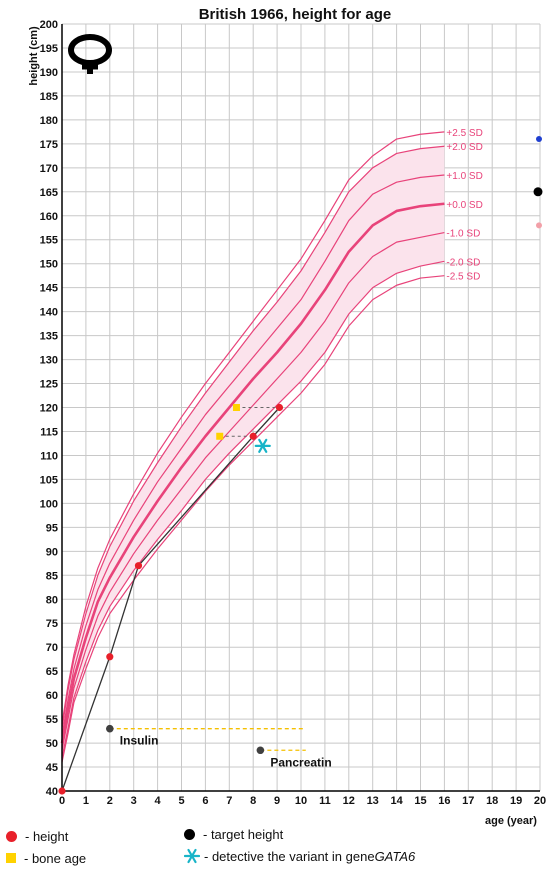  I want to click on legend-variant-label: - detective the variant in gene, so click(289, 856).